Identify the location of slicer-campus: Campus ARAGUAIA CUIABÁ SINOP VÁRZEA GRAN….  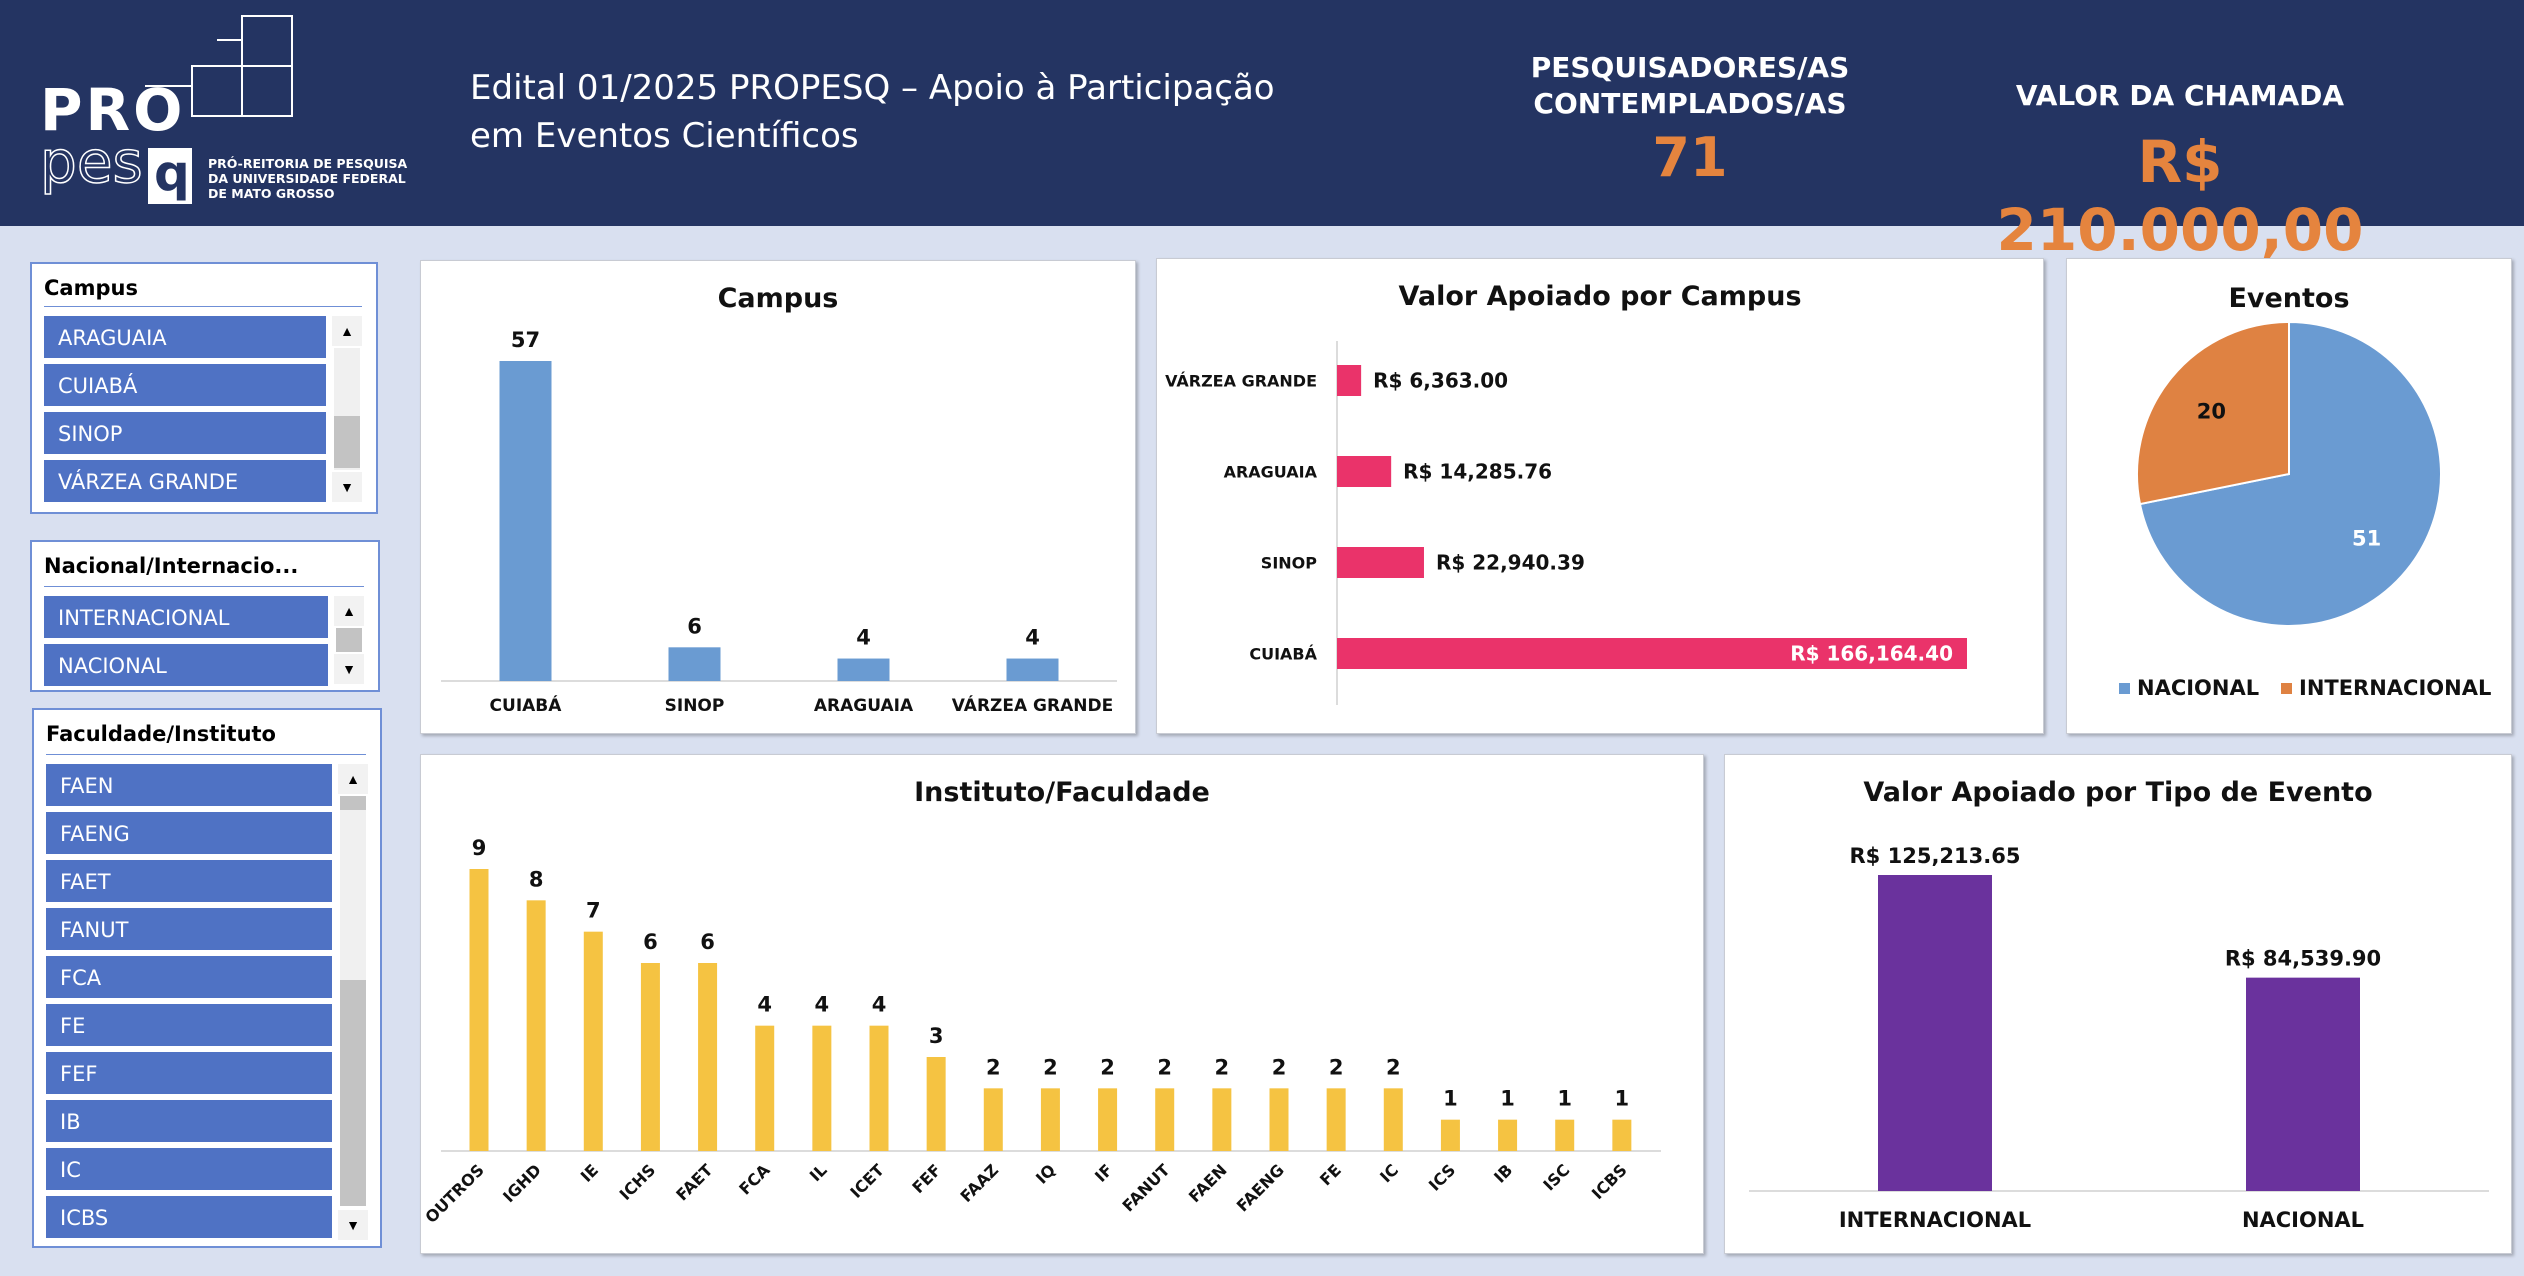
(204, 388).